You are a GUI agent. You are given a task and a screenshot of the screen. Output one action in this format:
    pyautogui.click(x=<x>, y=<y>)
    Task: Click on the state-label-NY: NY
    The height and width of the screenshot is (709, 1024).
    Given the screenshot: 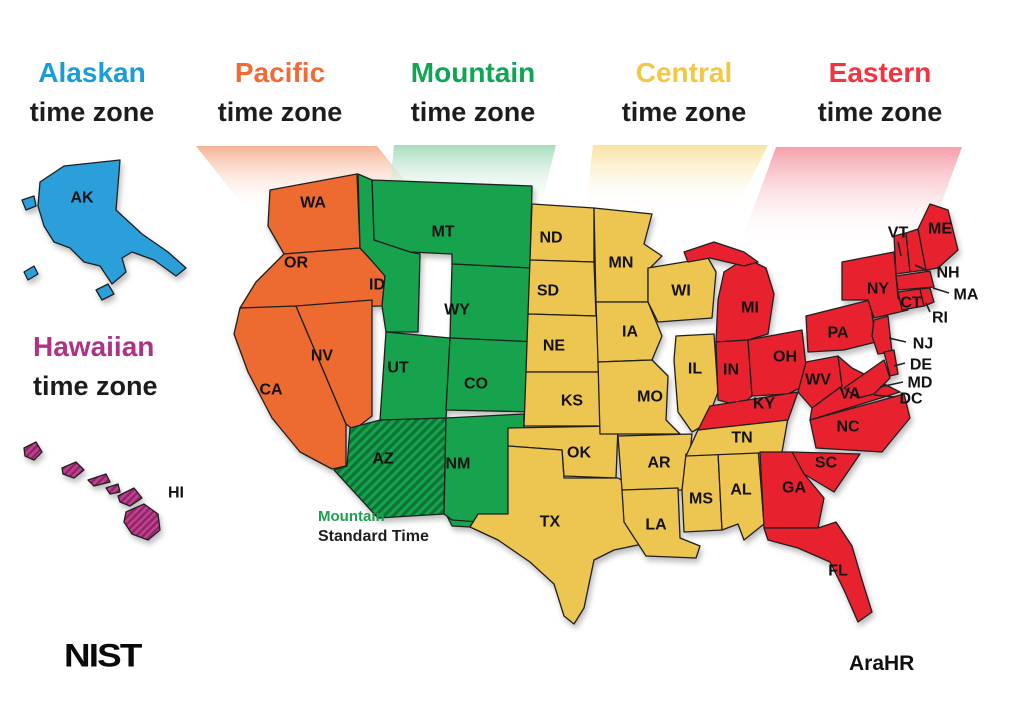 What is the action you would take?
    pyautogui.click(x=878, y=289)
    